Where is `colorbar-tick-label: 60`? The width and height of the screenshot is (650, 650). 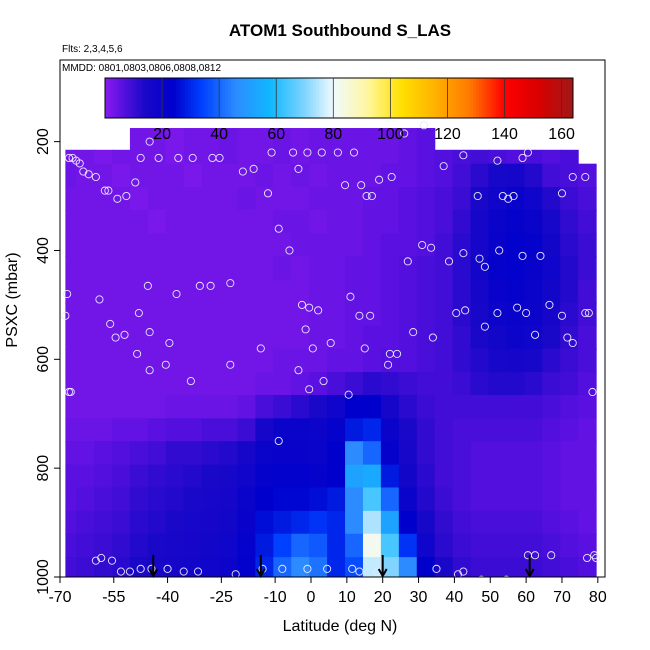
colorbar-tick-label: 60 is located at coordinates (276, 134).